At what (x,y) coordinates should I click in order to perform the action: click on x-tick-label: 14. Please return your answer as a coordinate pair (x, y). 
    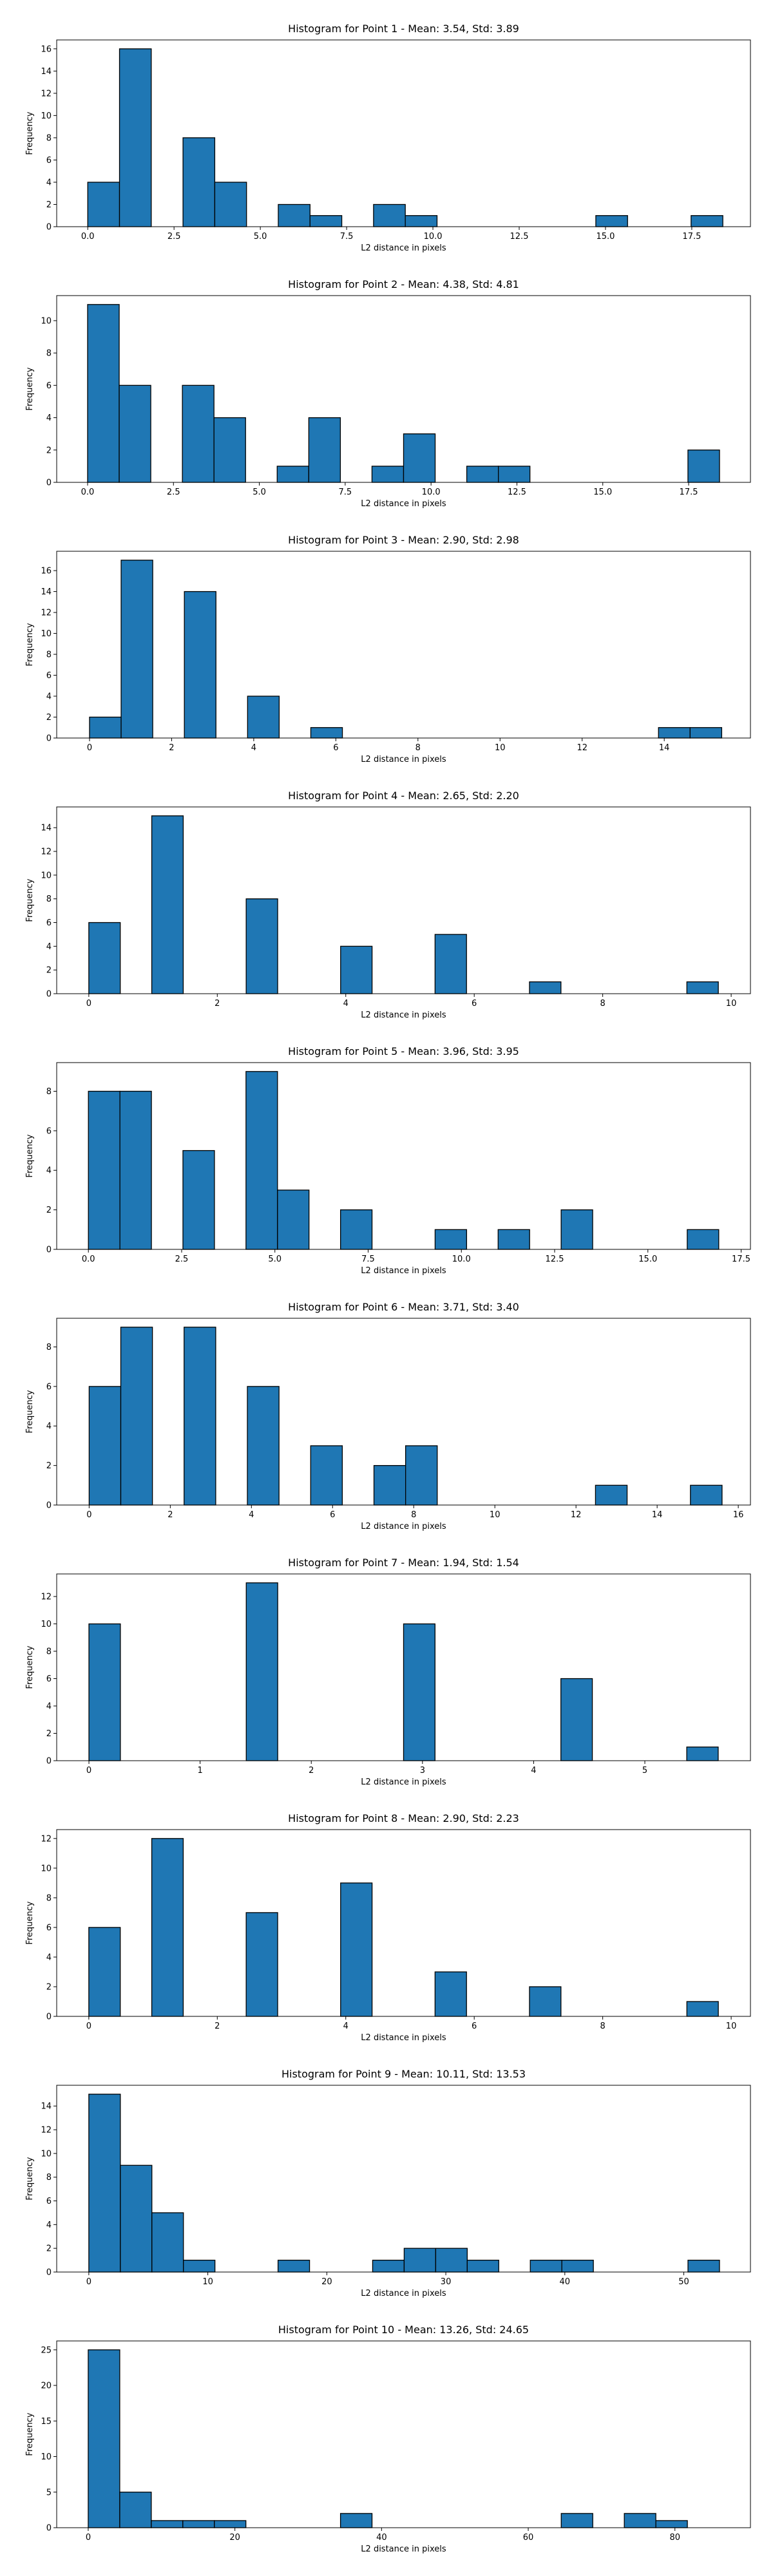
    Looking at the image, I should click on (657, 1515).